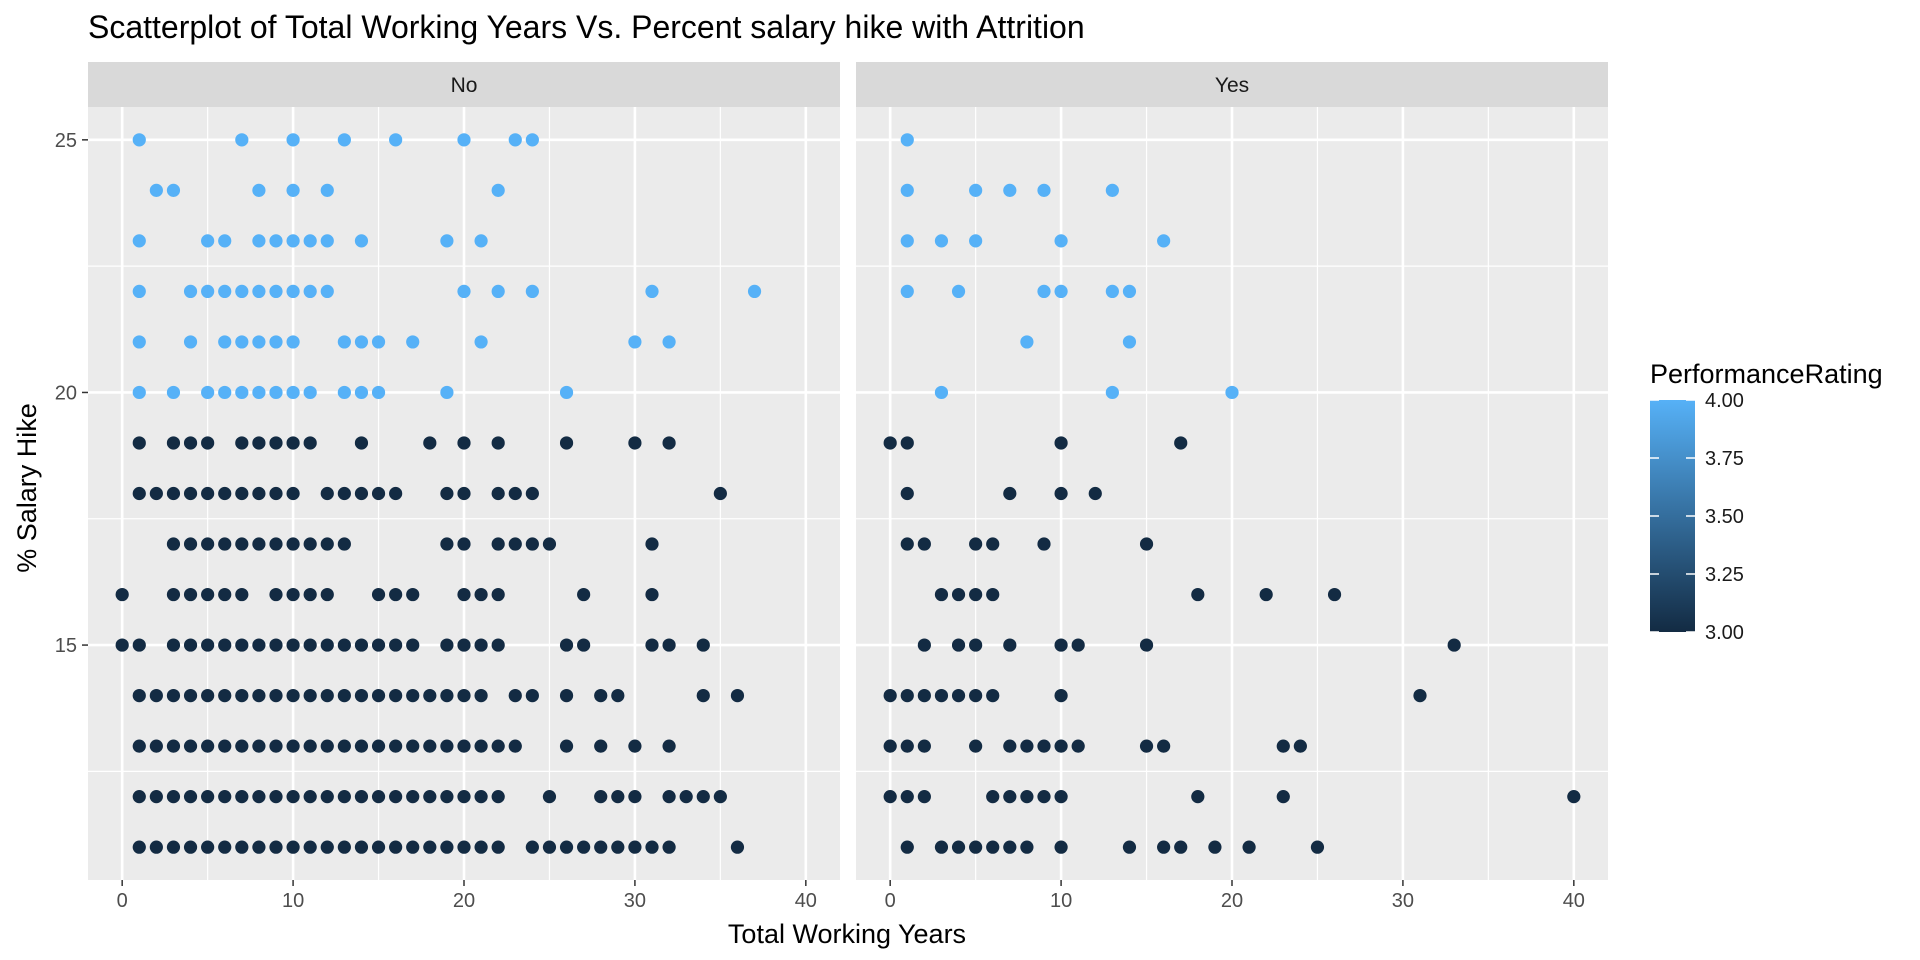  I want to click on legend-label: 4.00, so click(1724, 401).